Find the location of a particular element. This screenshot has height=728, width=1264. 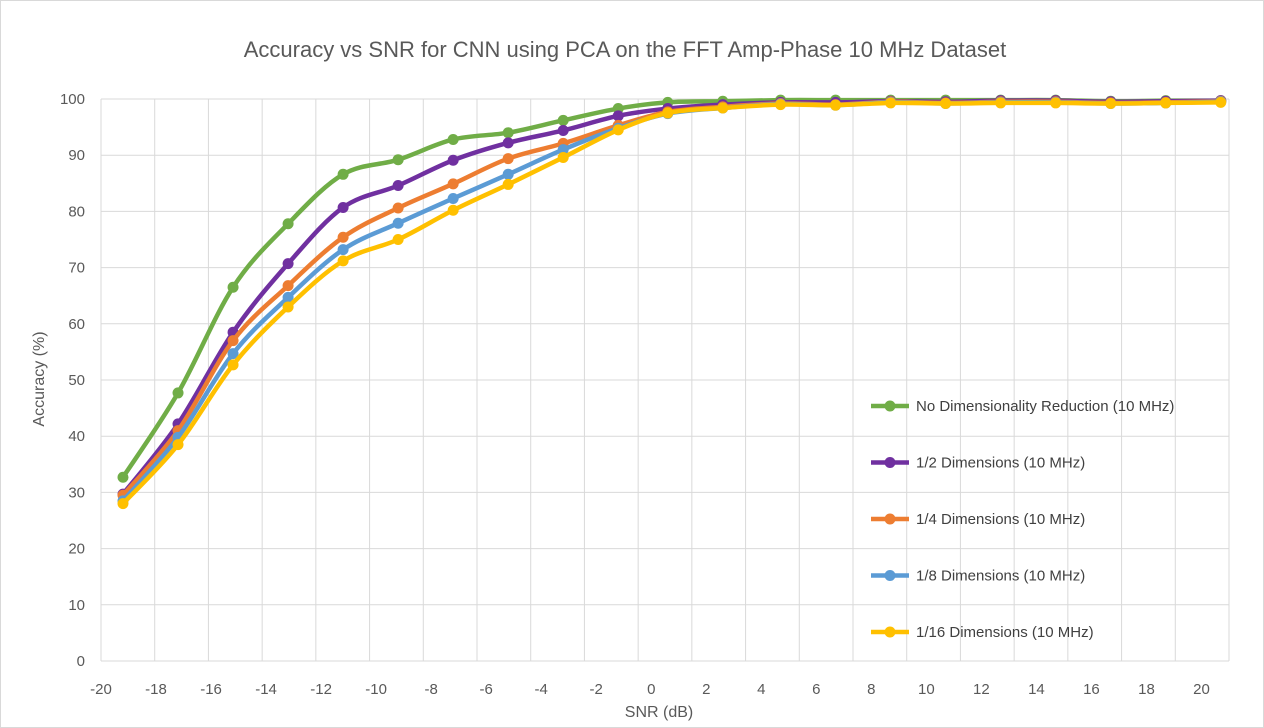

x-tick-label: 12 is located at coordinates (981, 689).